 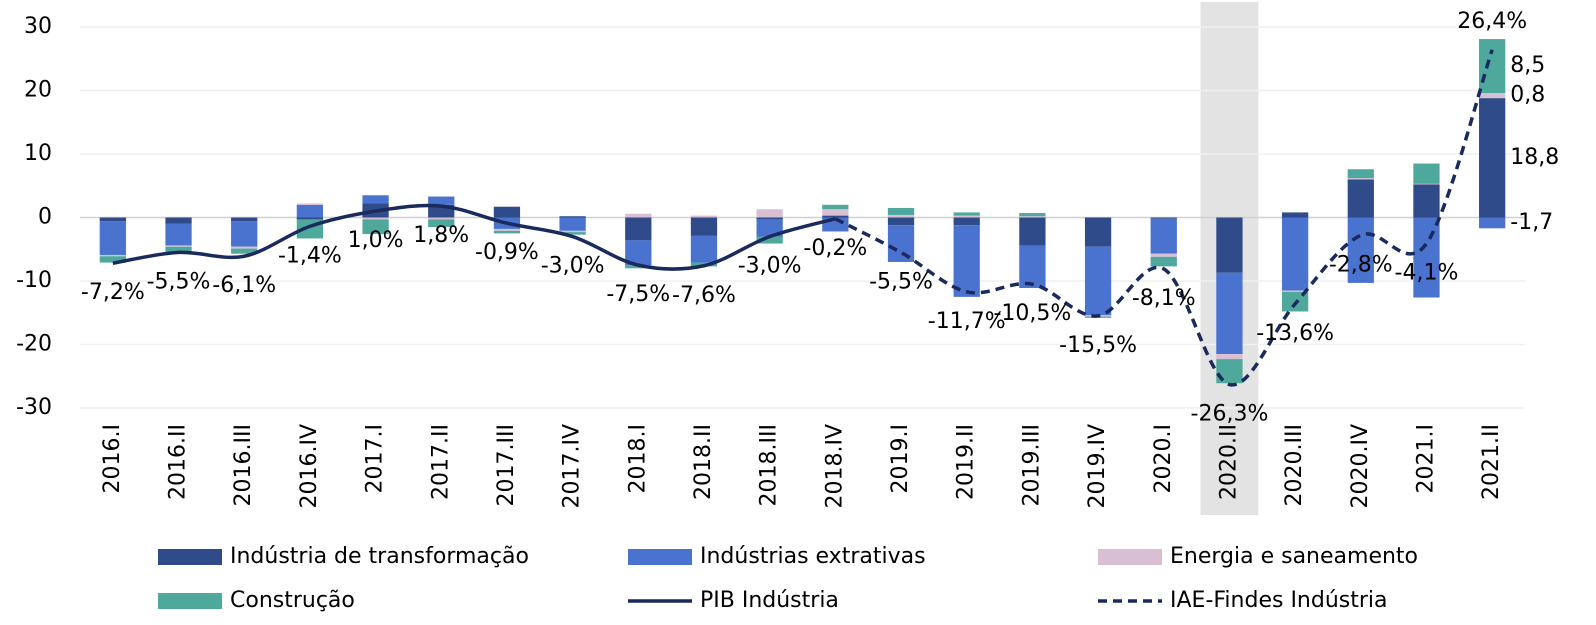 I want to click on data-label: -11,7%, so click(x=967, y=321).